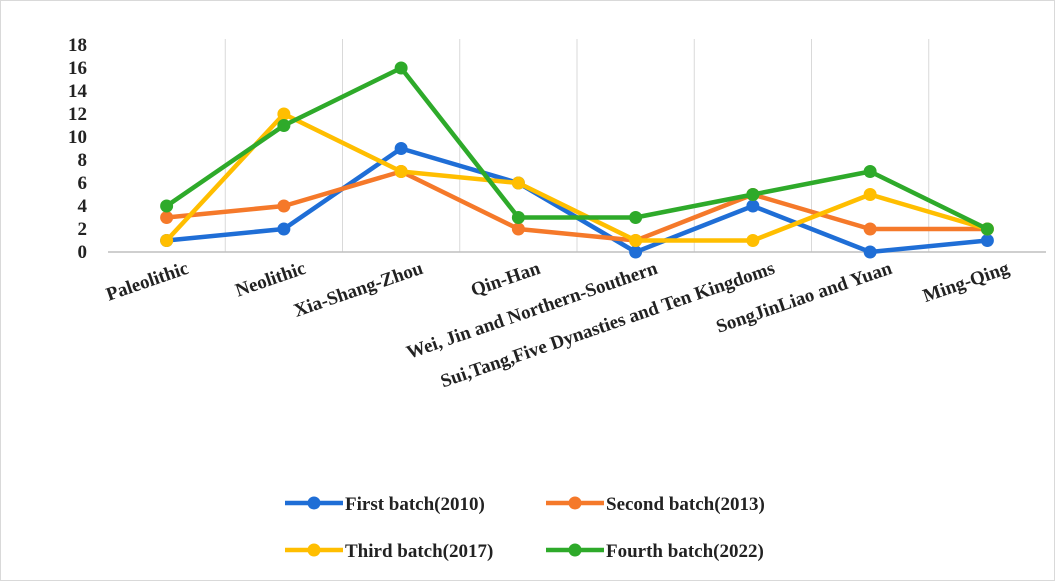 This screenshot has width=1055, height=582. I want to click on legend-label: First batch(2010), so click(415, 504).